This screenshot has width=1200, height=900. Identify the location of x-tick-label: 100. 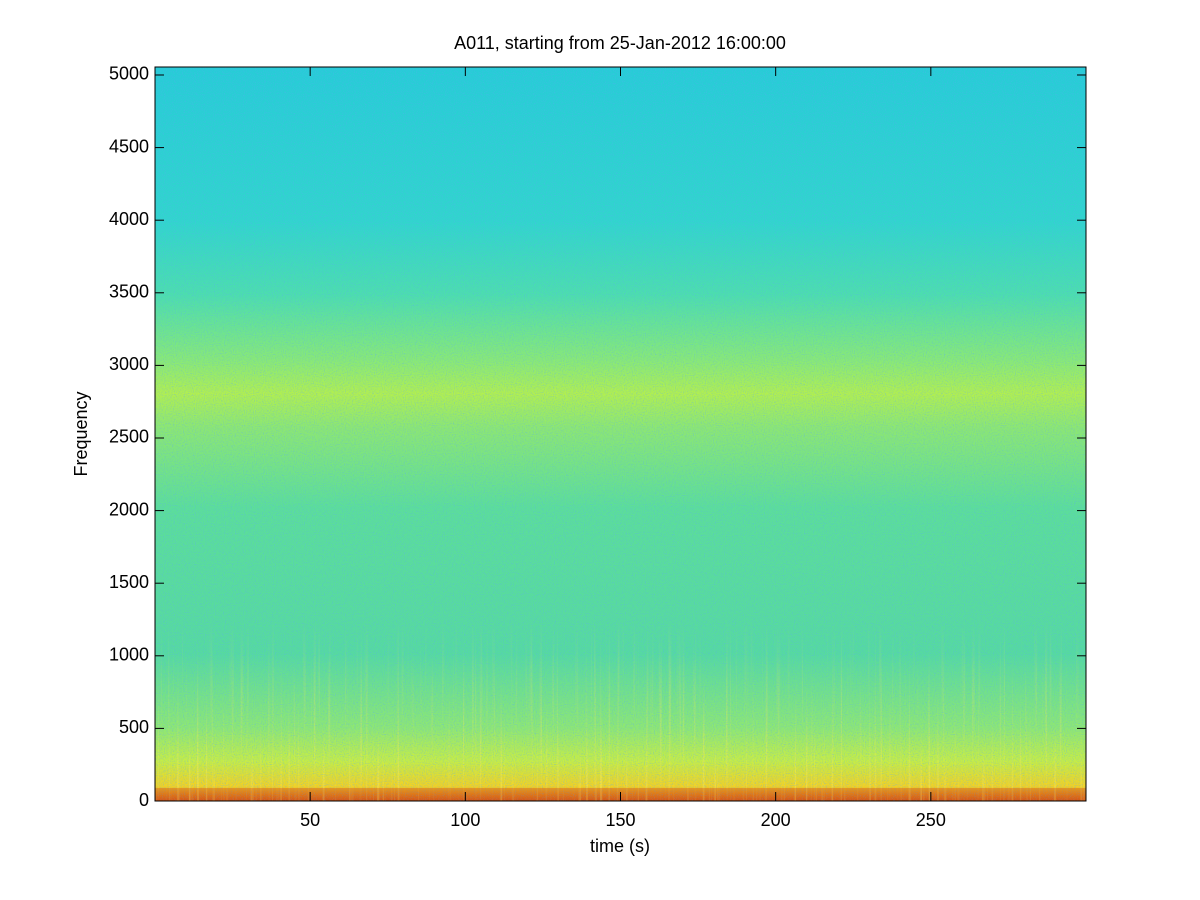
(465, 820).